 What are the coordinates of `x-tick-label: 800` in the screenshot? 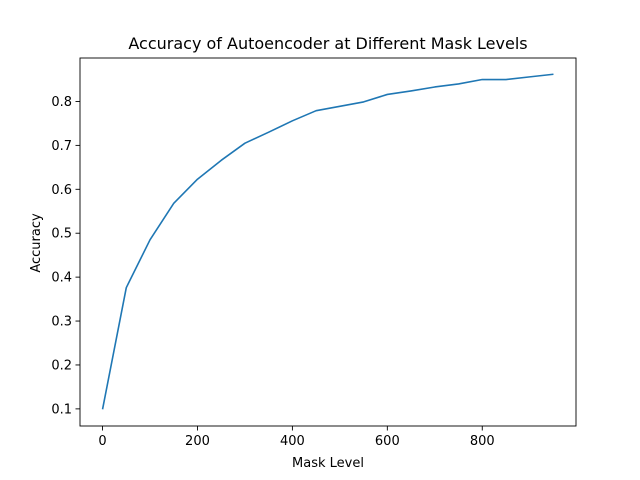 It's located at (482, 441).